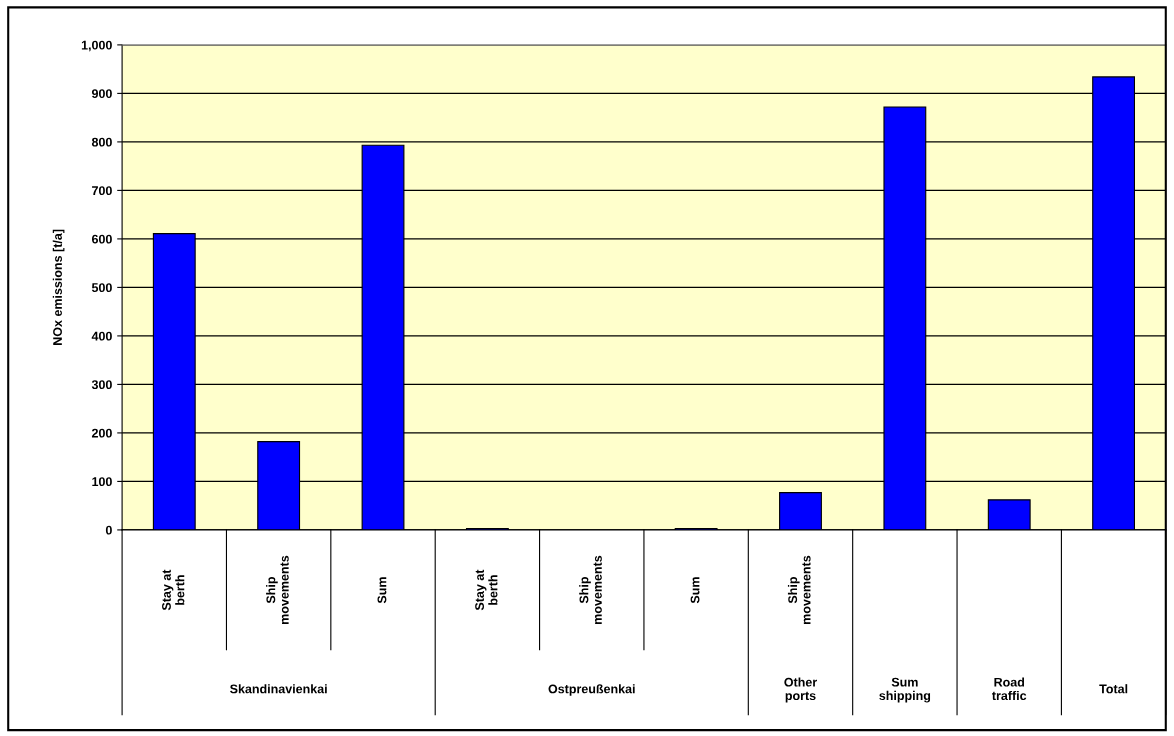 This screenshot has height=736, width=1174. I want to click on y-tick-label: 1,000, so click(96, 46).